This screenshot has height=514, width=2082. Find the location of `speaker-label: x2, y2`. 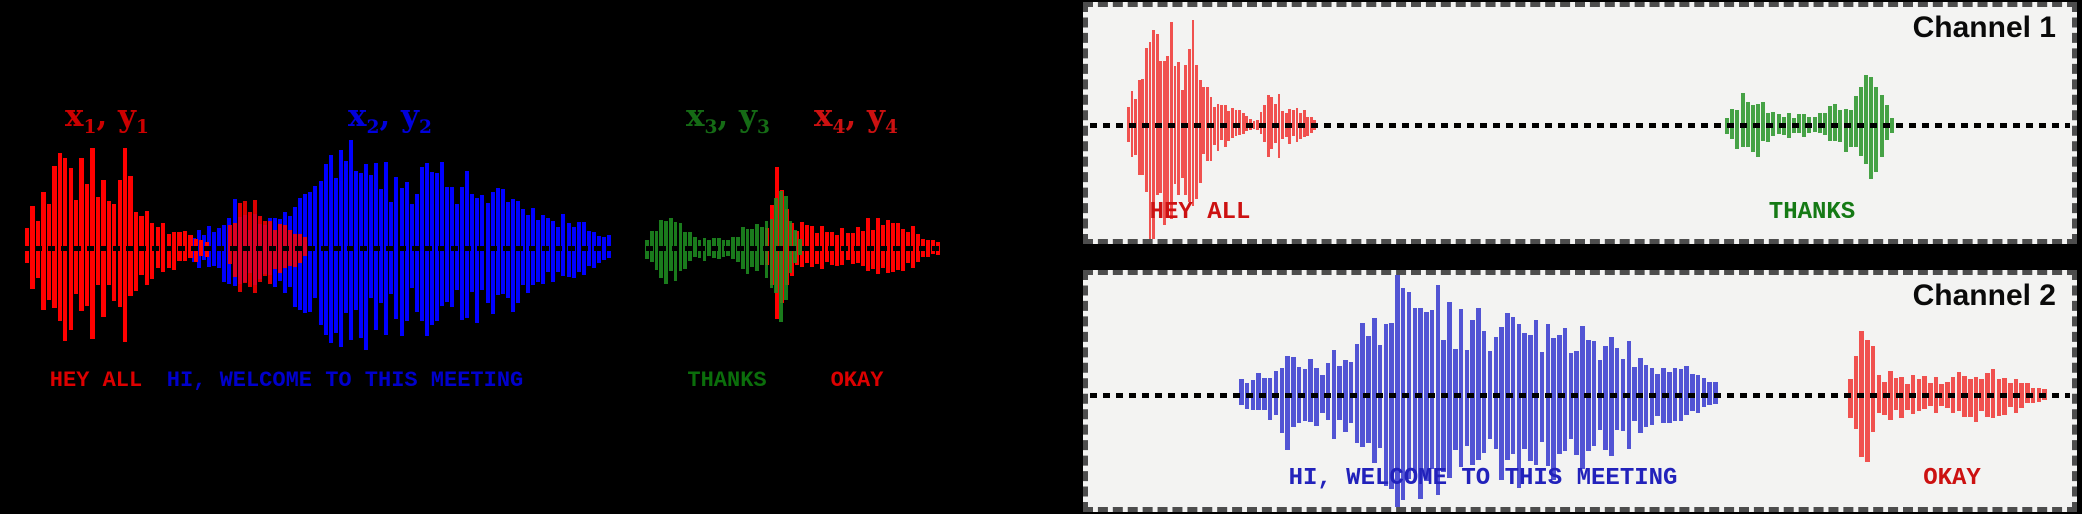

speaker-label: x2, y2 is located at coordinates (390, 118).